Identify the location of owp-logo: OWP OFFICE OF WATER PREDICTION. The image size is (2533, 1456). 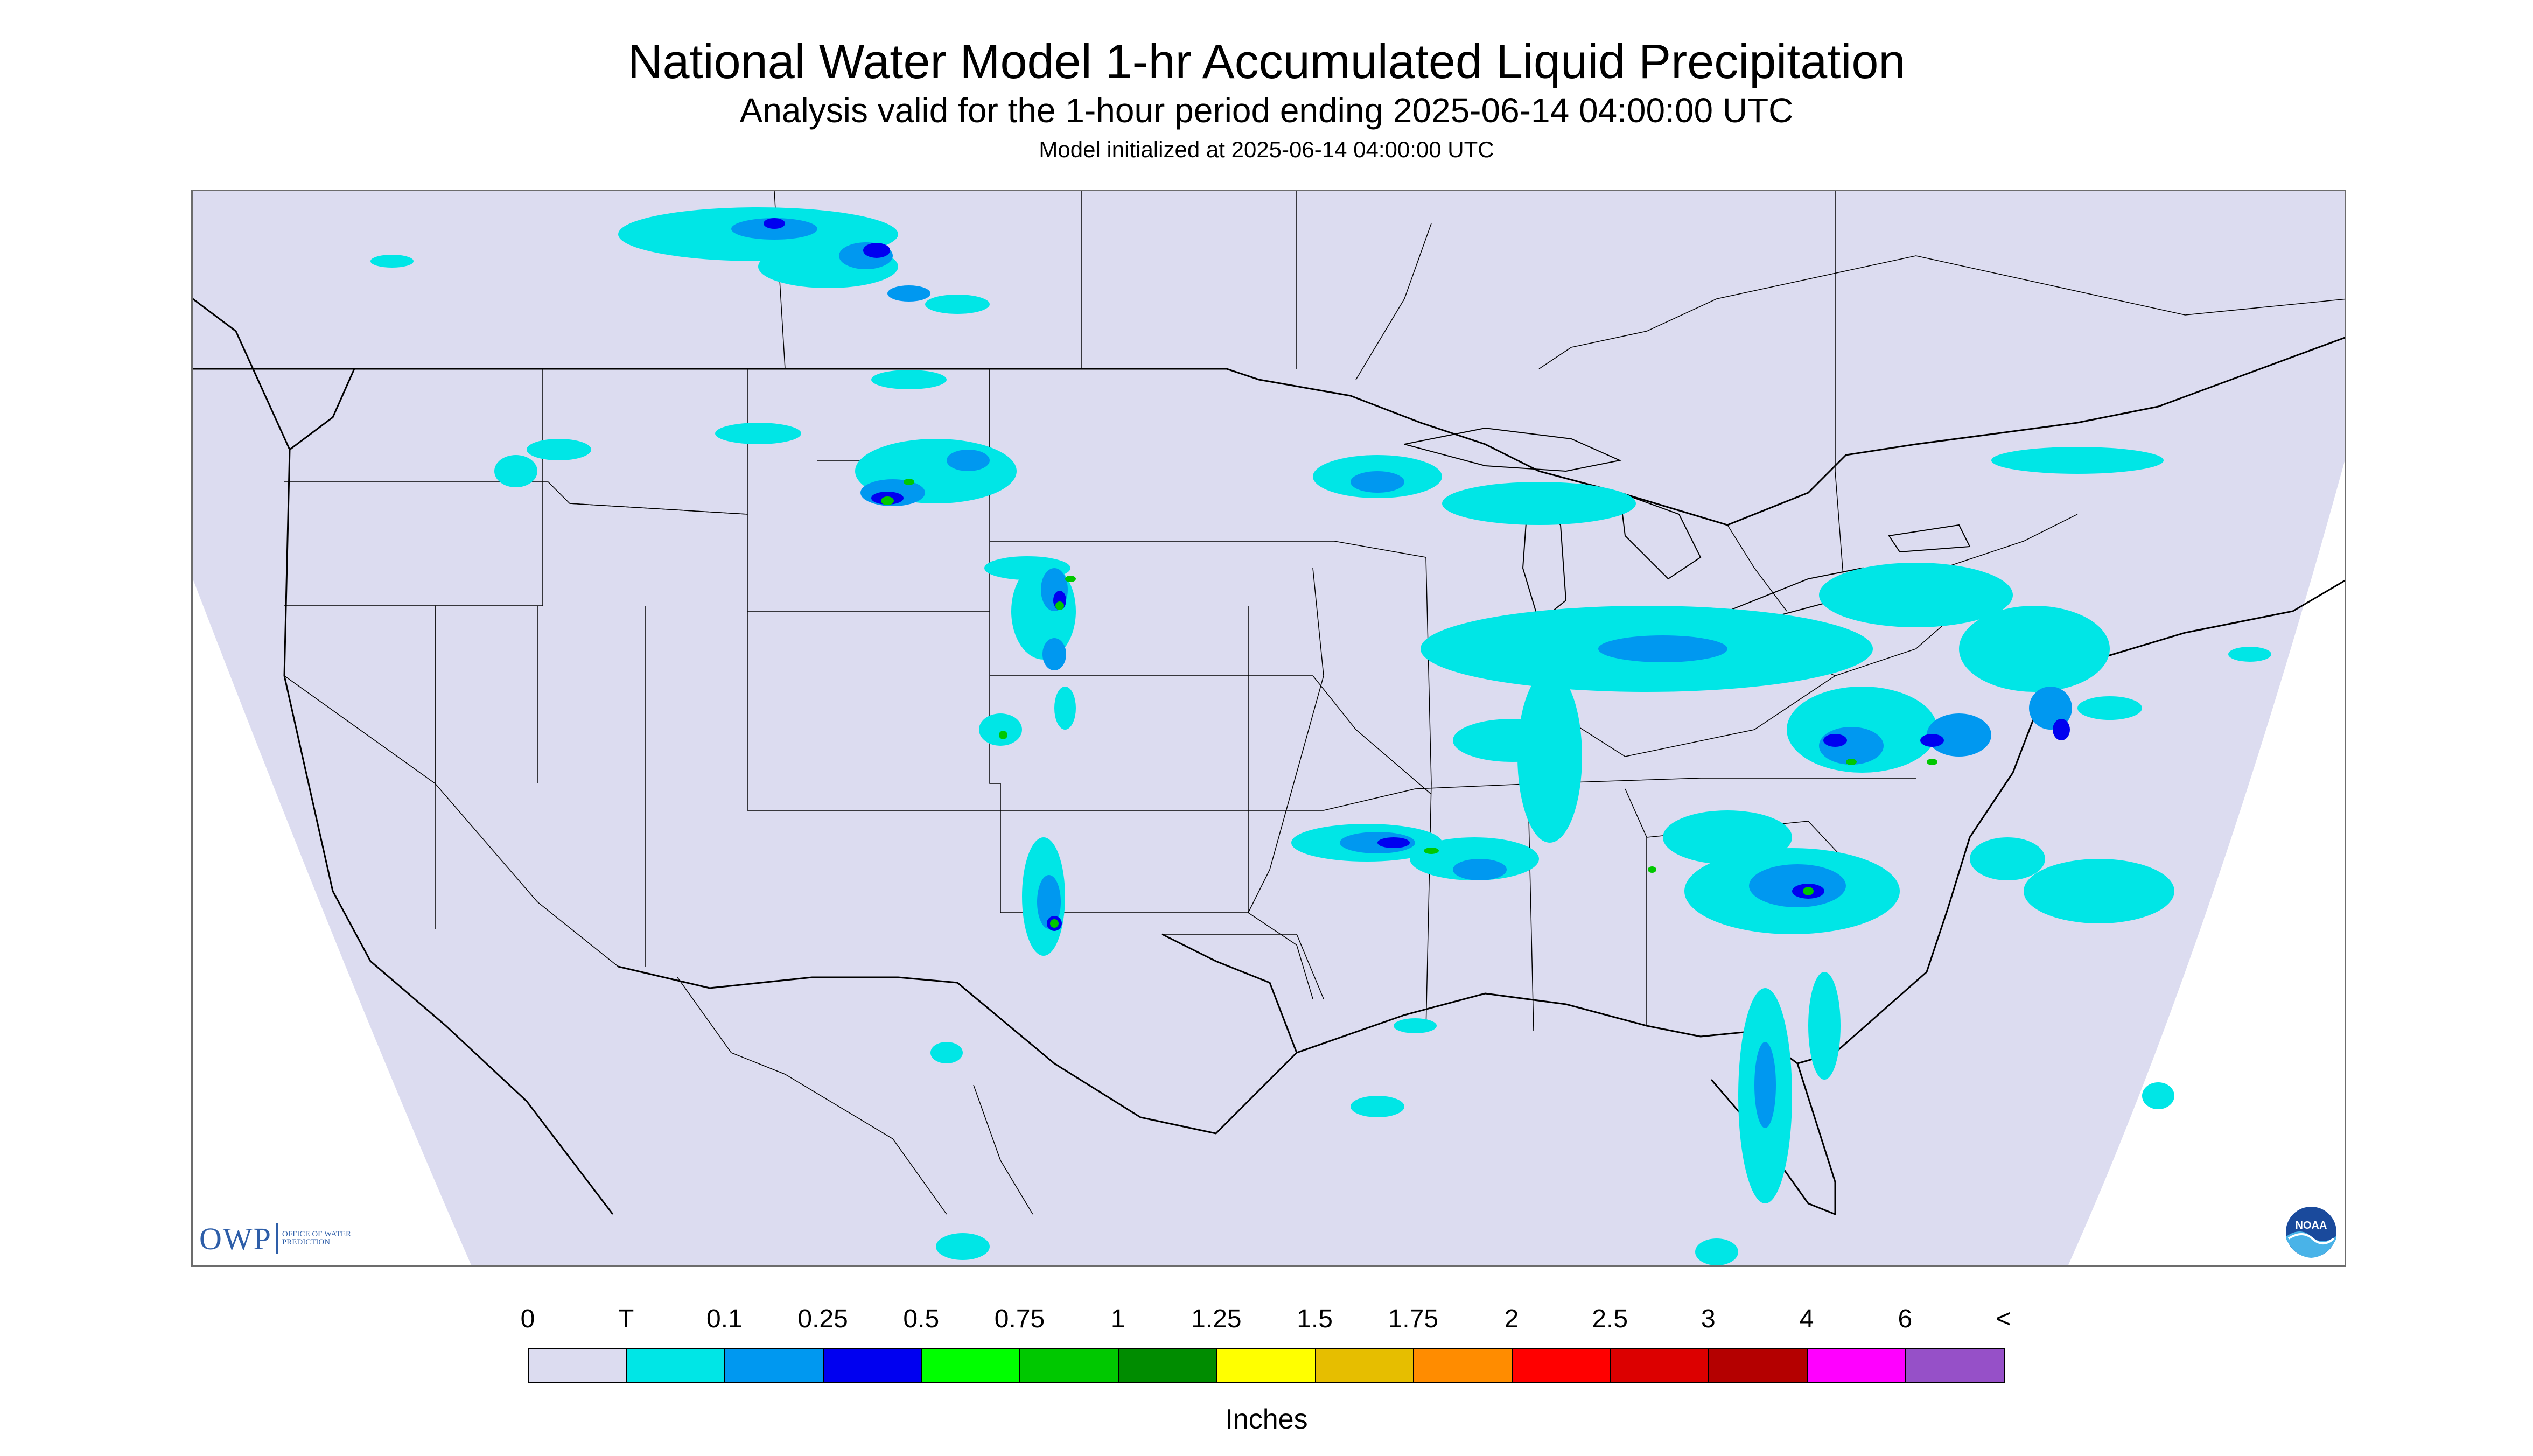
(275, 1238).